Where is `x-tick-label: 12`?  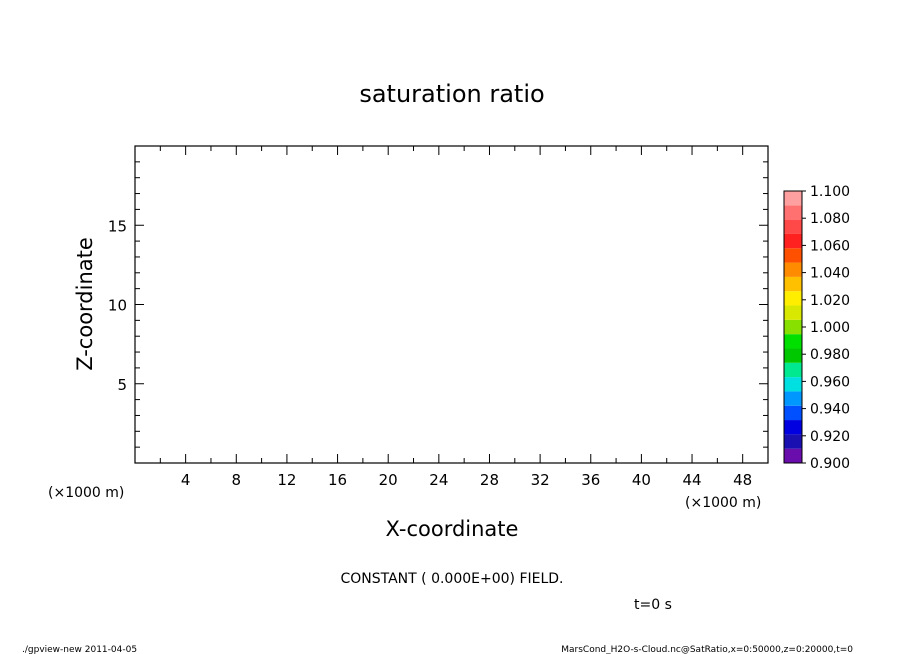 x-tick-label: 12 is located at coordinates (286, 480).